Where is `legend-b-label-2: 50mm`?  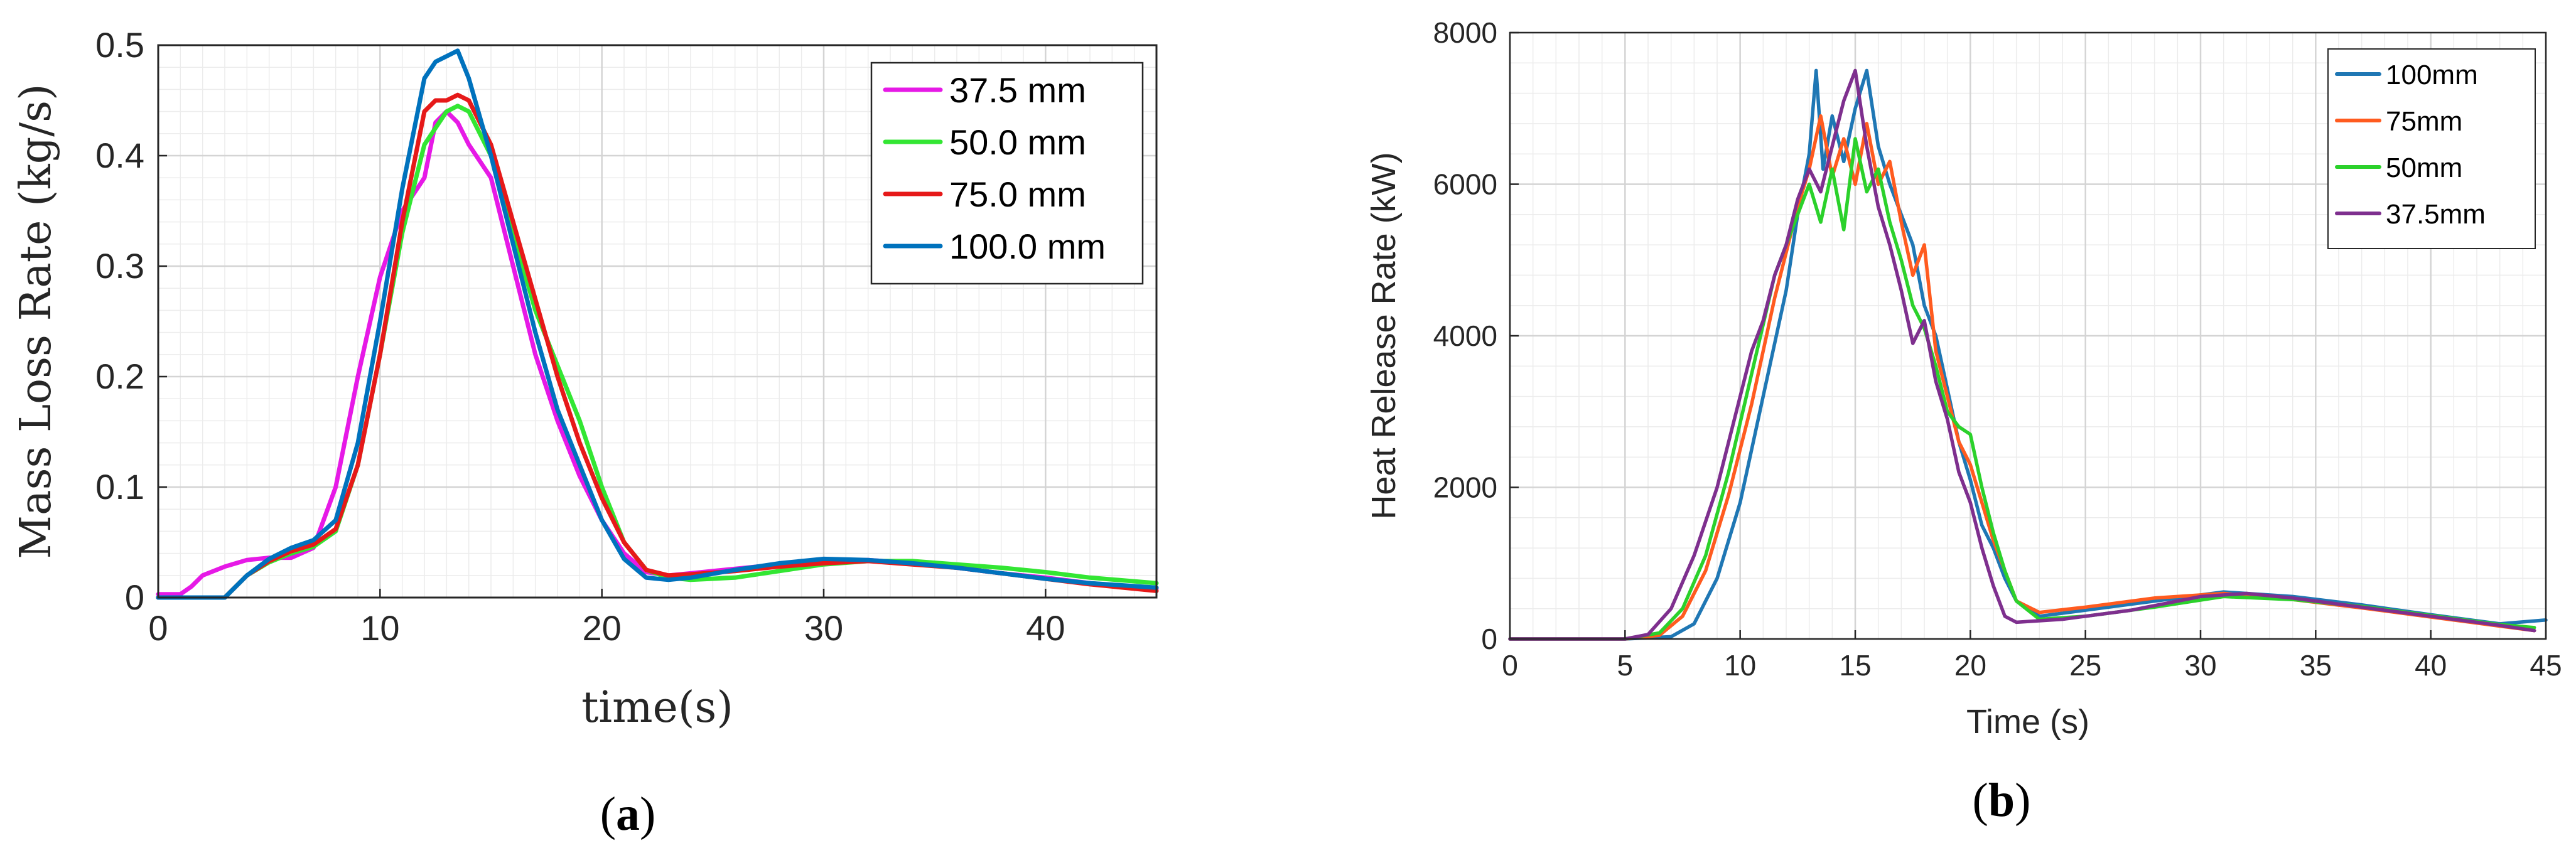
legend-b-label-2: 50mm is located at coordinates (2424, 168).